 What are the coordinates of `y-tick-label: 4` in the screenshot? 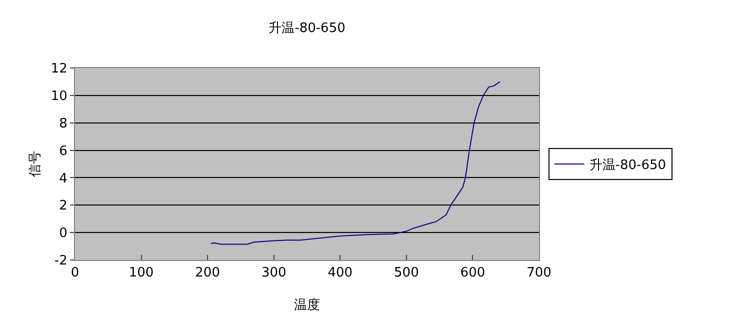 It's located at (63, 178).